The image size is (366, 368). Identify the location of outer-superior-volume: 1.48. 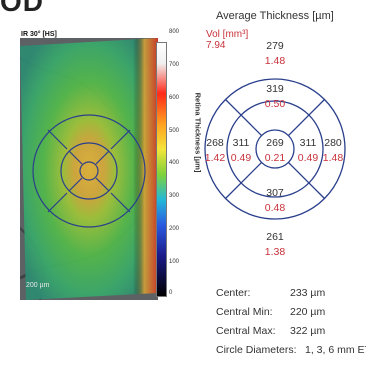
(275, 61).